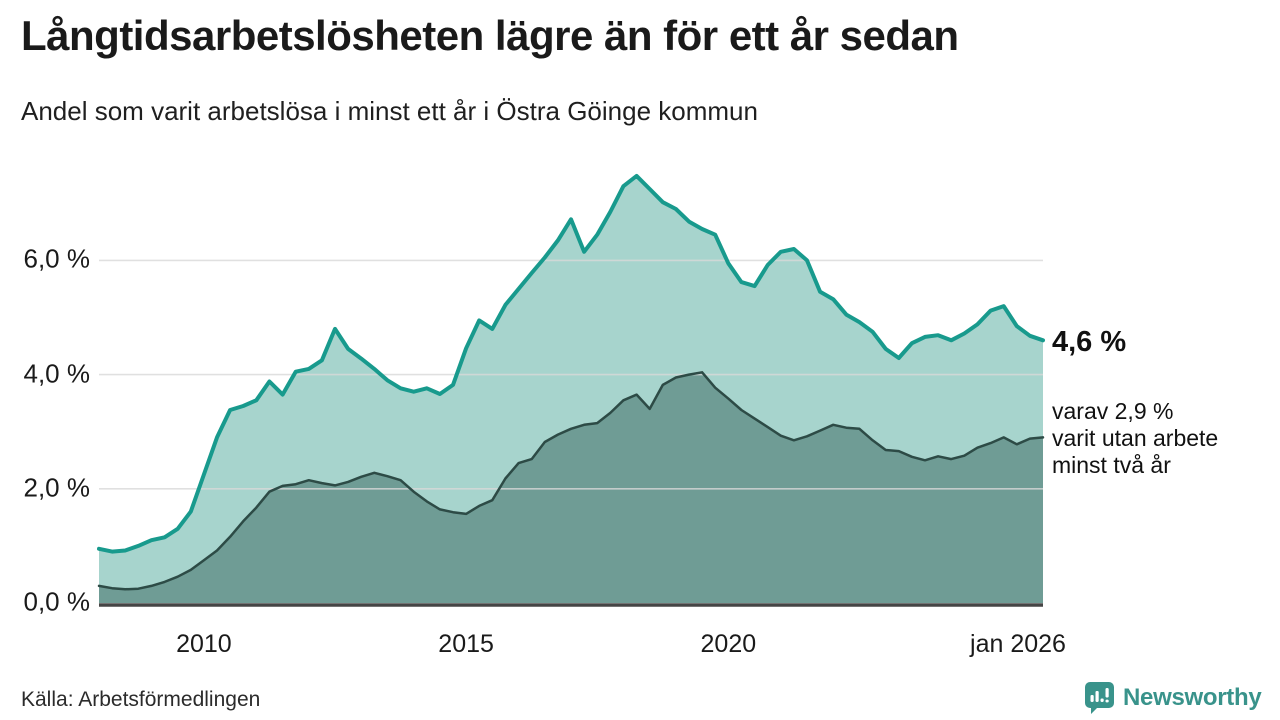  What do you see at coordinates (1099, 698) in the screenshot?
I see `newsworthy-logo-icon` at bounding box center [1099, 698].